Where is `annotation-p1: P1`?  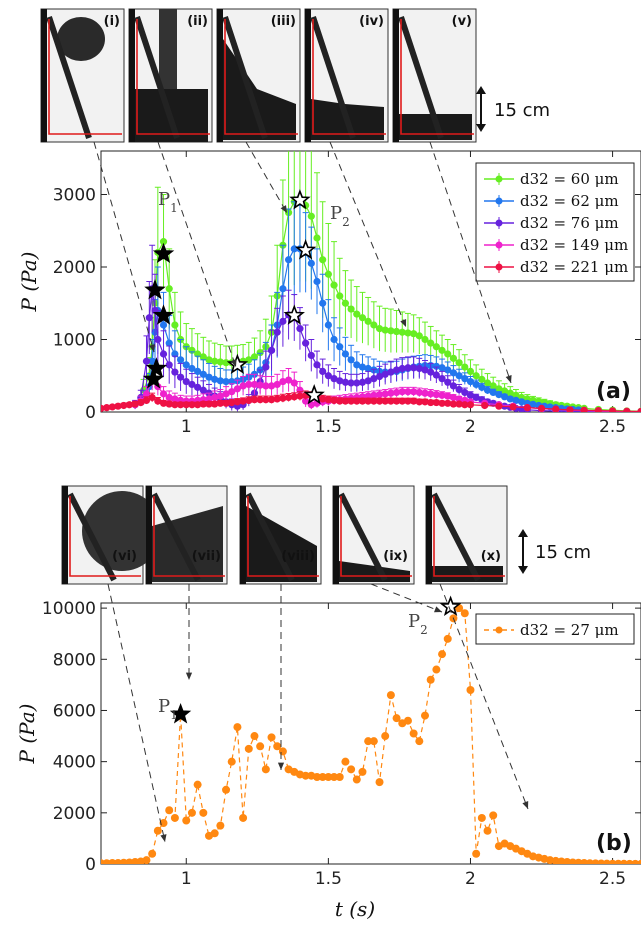 annotation-p1: P1 is located at coordinates (168, 202).